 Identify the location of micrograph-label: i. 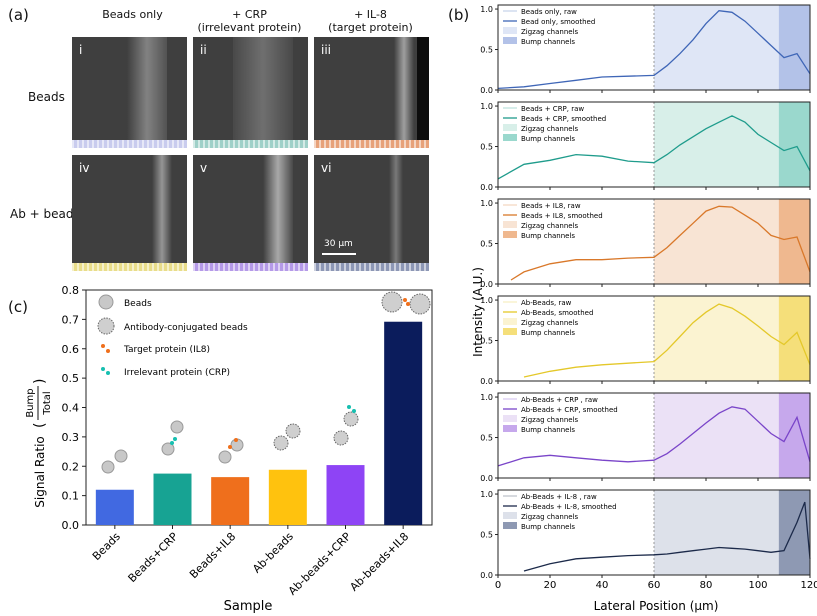
(81, 50).